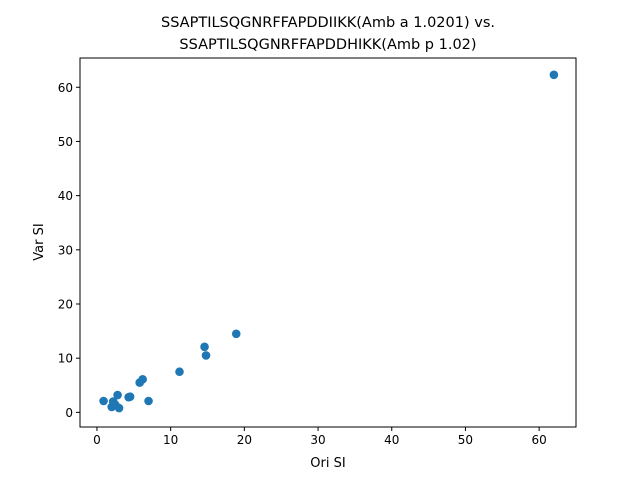 This screenshot has width=640, height=484. Describe the element at coordinates (244, 440) in the screenshot. I see `x-tick-label: 20` at that location.